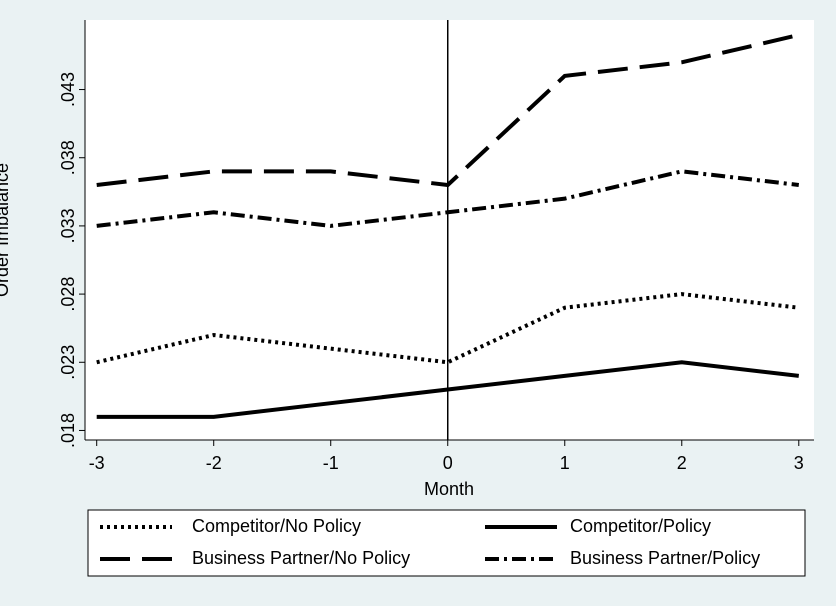 The height and width of the screenshot is (606, 836). I want to click on y-tick-label: .018, so click(68, 430).